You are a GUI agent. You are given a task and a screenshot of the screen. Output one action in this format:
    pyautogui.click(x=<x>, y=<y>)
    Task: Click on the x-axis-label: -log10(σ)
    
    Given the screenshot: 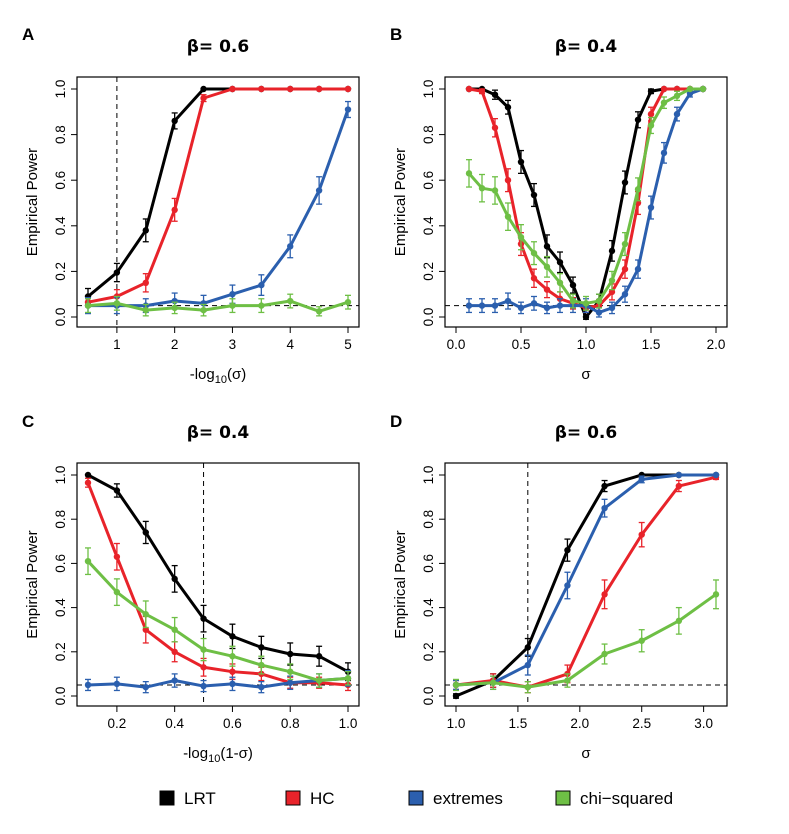 What is the action you would take?
    pyautogui.click(x=218, y=376)
    